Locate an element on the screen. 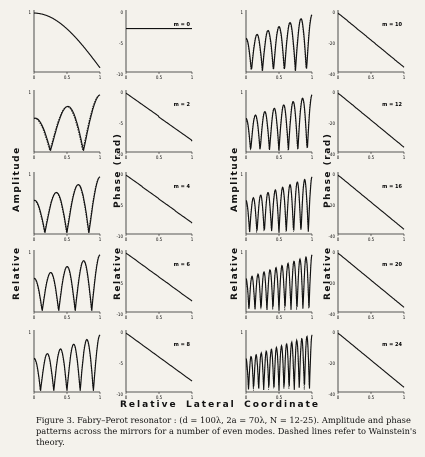  mode-label: m = 16 is located at coordinates (392, 187).